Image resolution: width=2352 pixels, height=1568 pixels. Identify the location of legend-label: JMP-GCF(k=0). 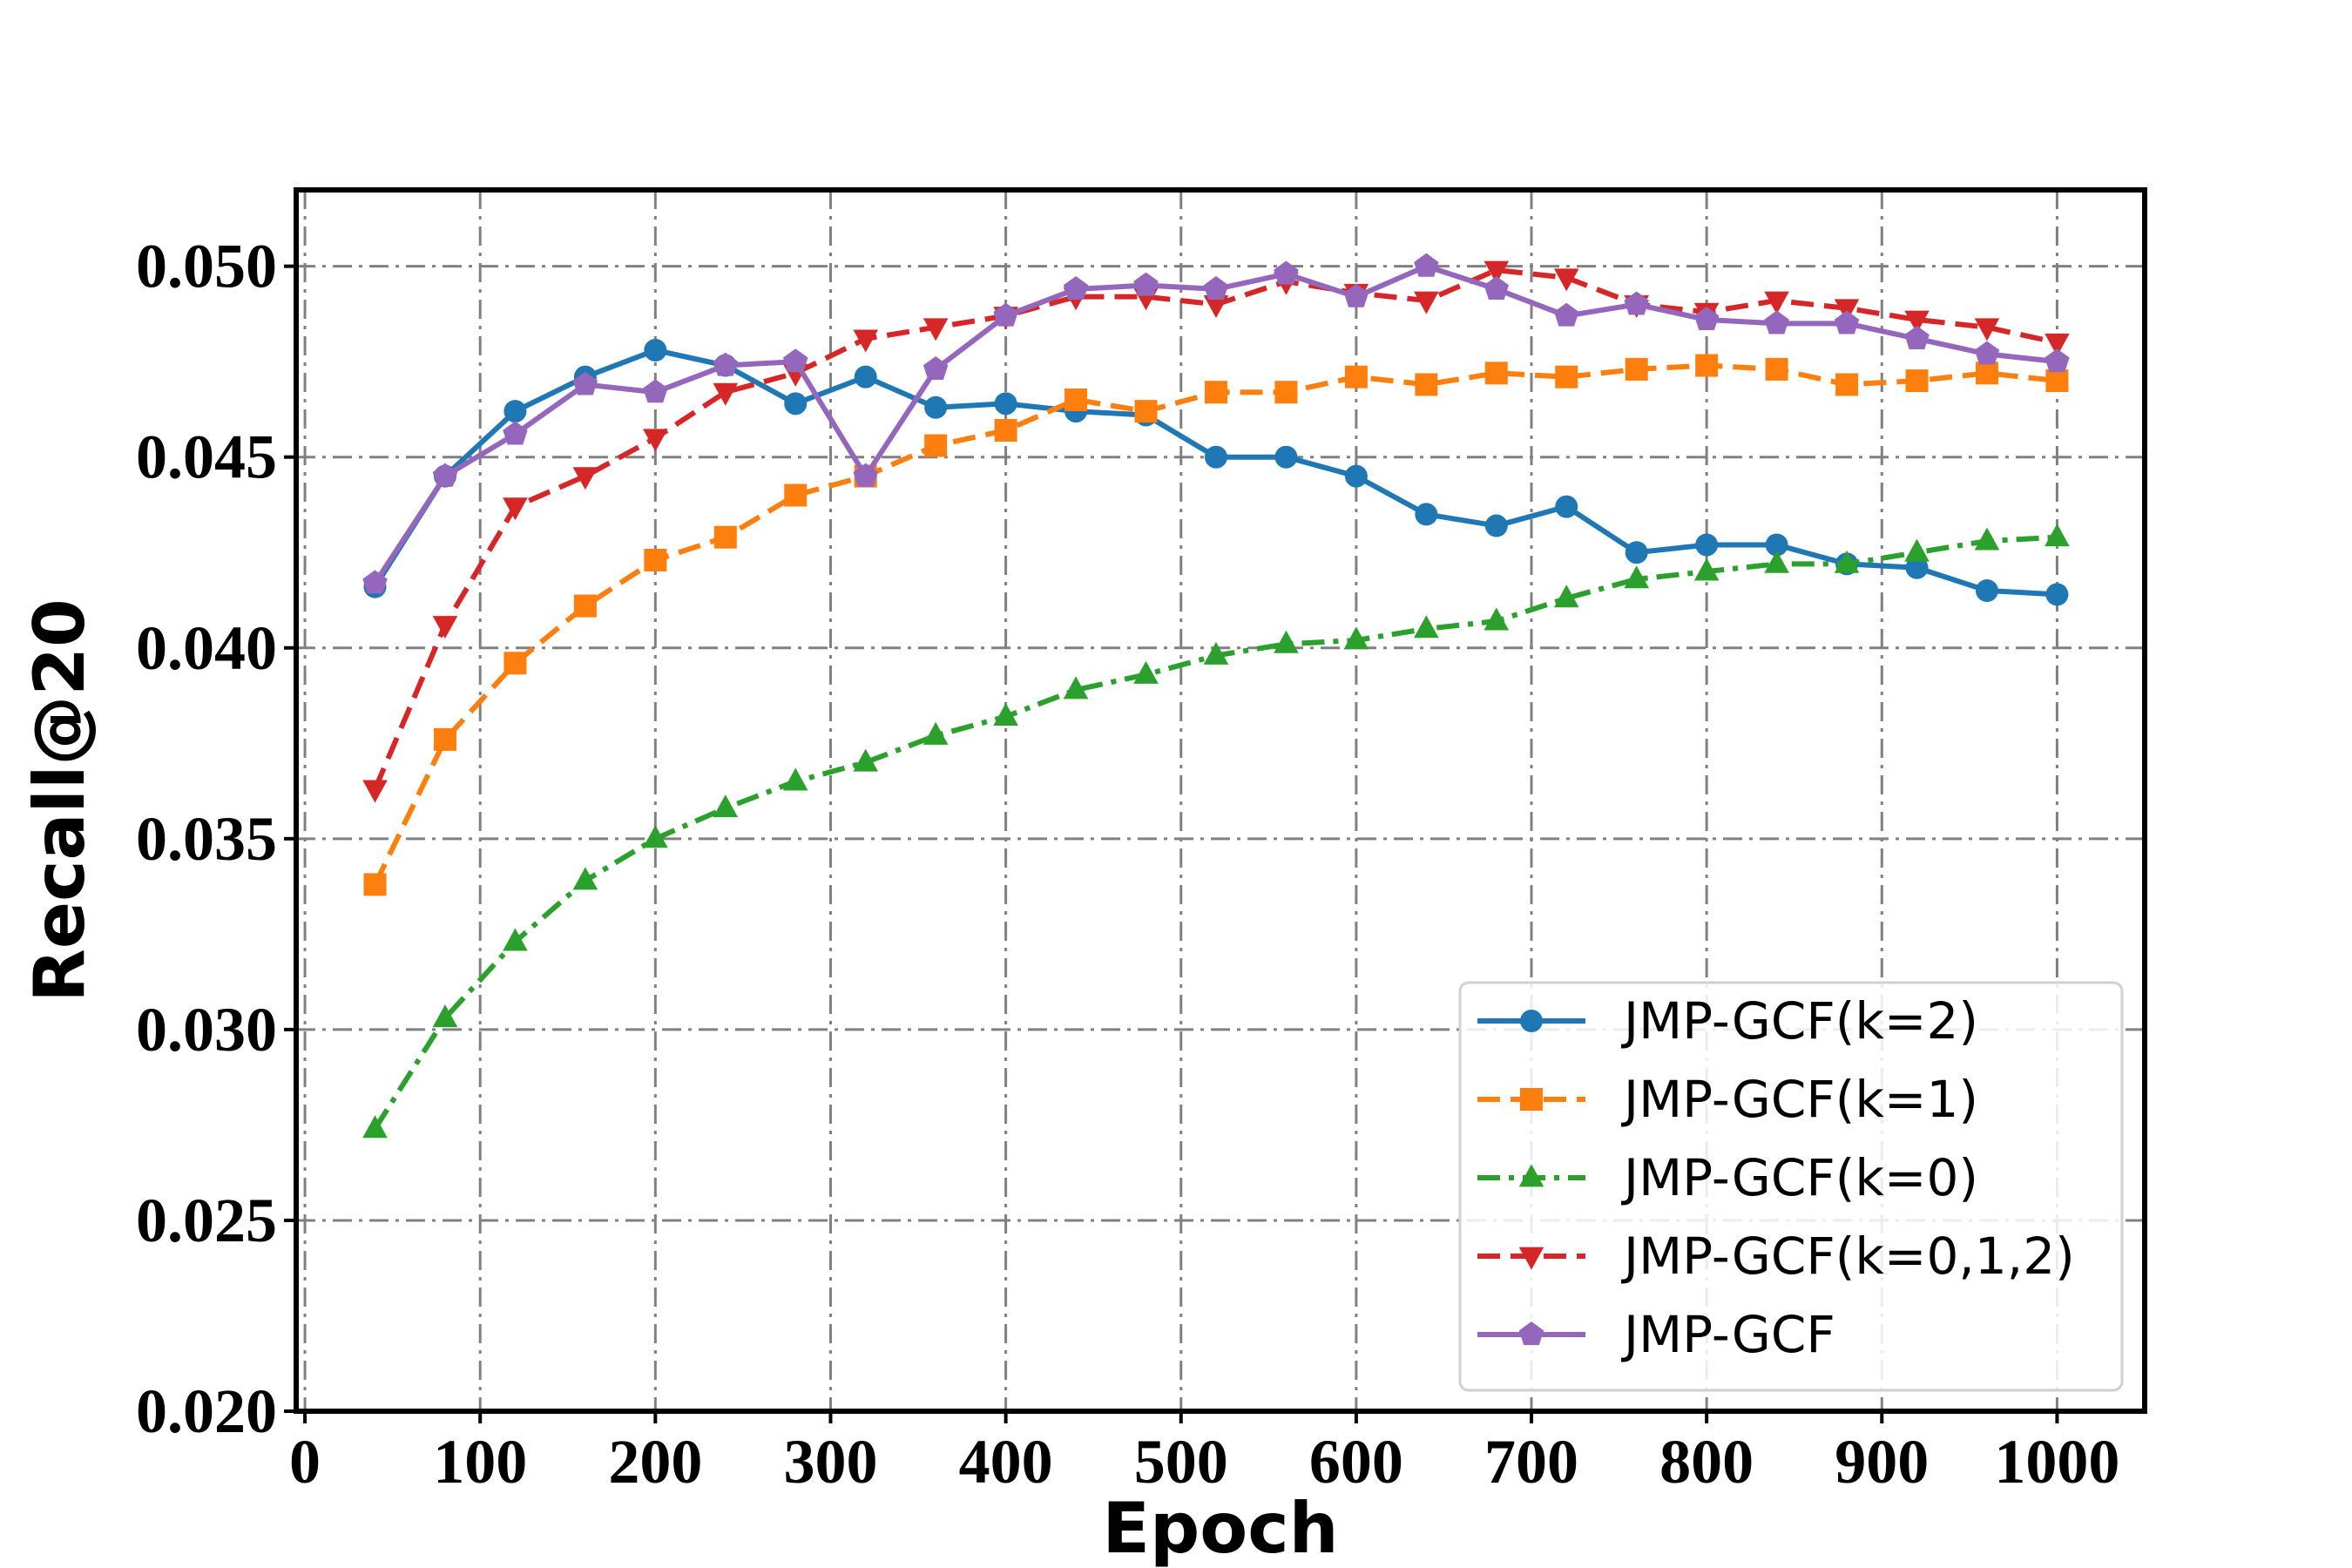
(1799, 1177).